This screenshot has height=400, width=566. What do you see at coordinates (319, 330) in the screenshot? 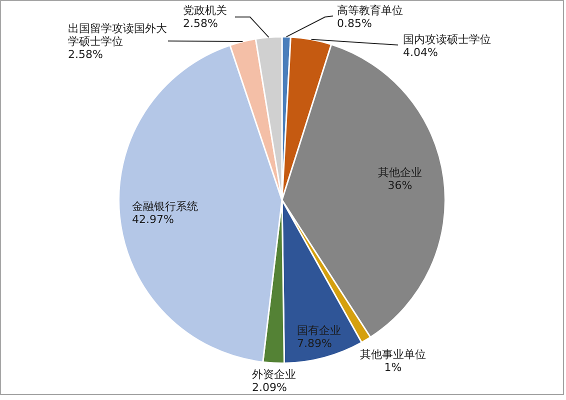
I see `slice-label: 国有企业` at bounding box center [319, 330].